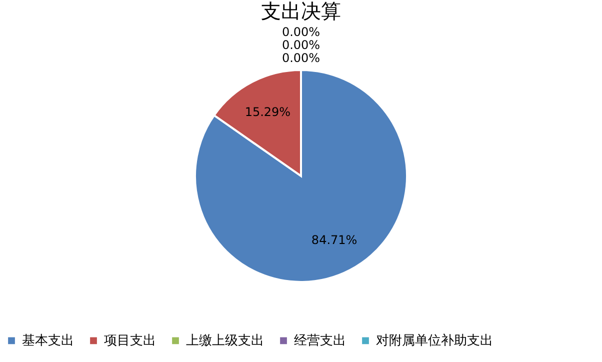  What do you see at coordinates (225, 341) in the screenshot?
I see `legend-label: 上缴上级支出` at bounding box center [225, 341].